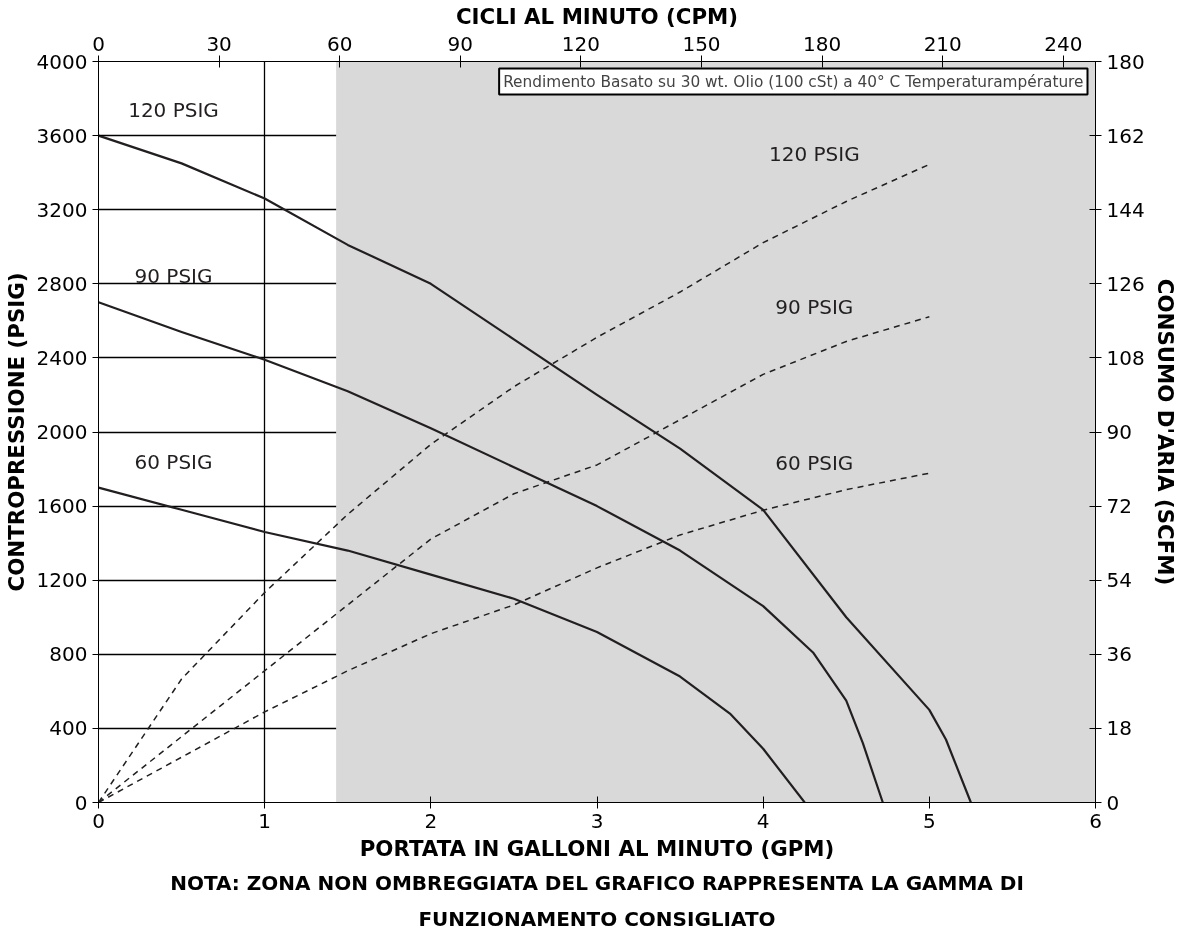 The image size is (1192, 948). Describe the element at coordinates (597, 900) in the screenshot. I see `text: NOTA: ZONA NON OMBREGGIATA DEL GRAFICO RAPPRESENTA LA GAMMA DI FUNZIONAMENTO CONSIGLIATO` at that location.